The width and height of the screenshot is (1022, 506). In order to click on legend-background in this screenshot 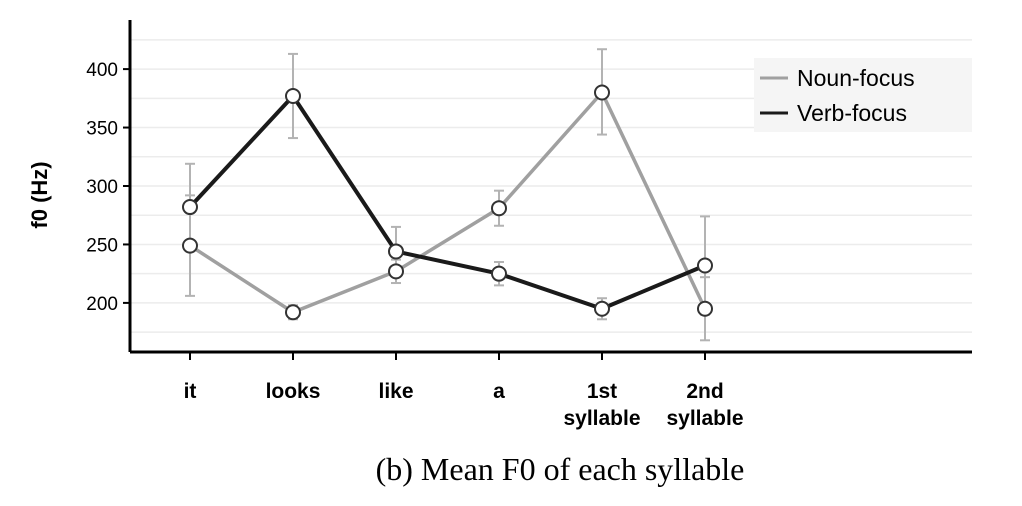, I will do `click(863, 95)`.